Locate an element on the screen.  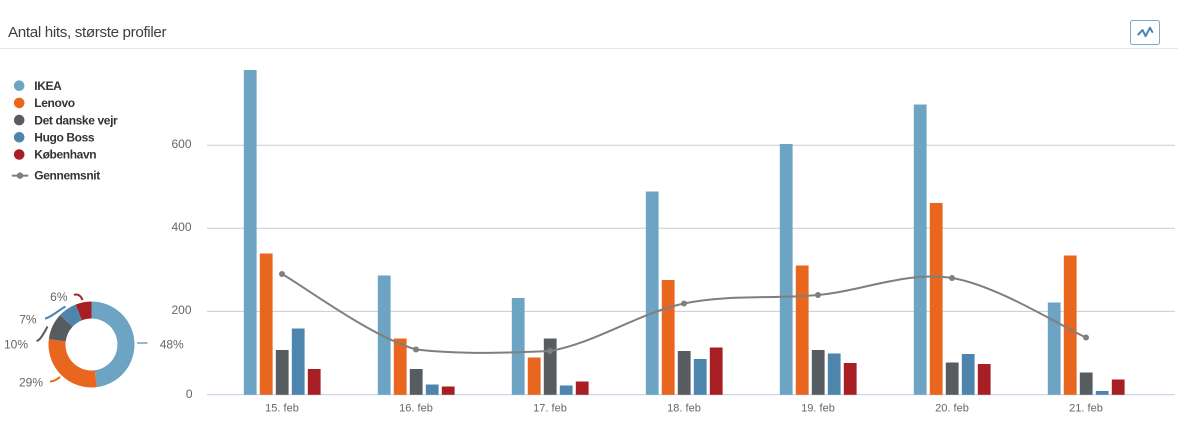
svg-text: 48% is located at coordinates (172, 345).